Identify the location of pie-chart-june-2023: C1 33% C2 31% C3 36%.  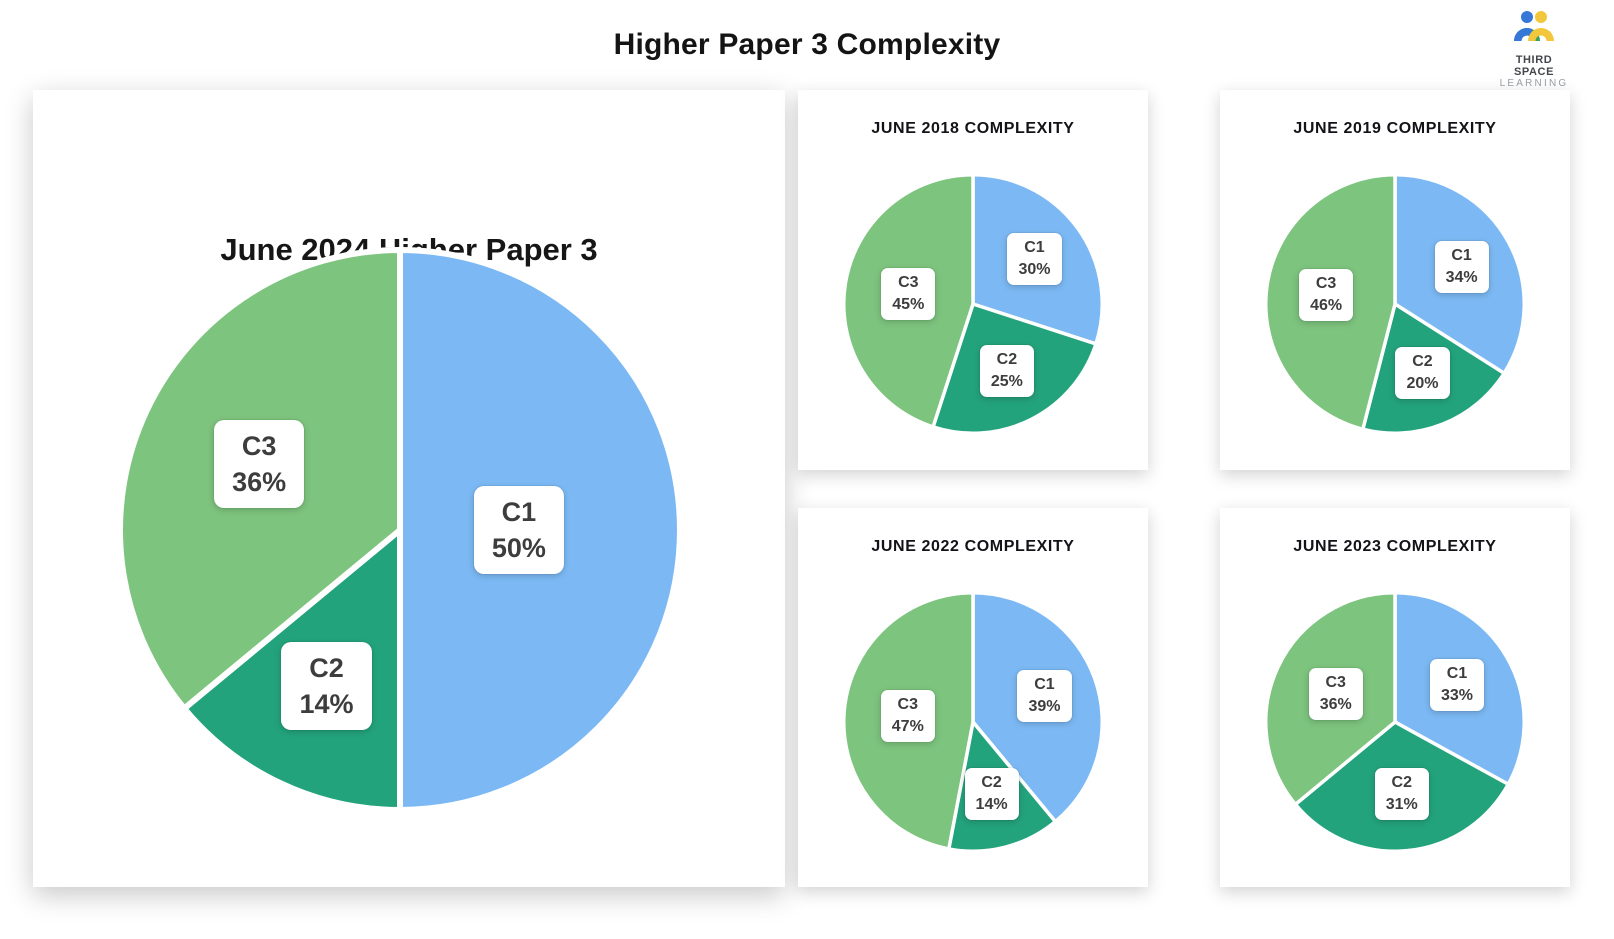
(1395, 722).